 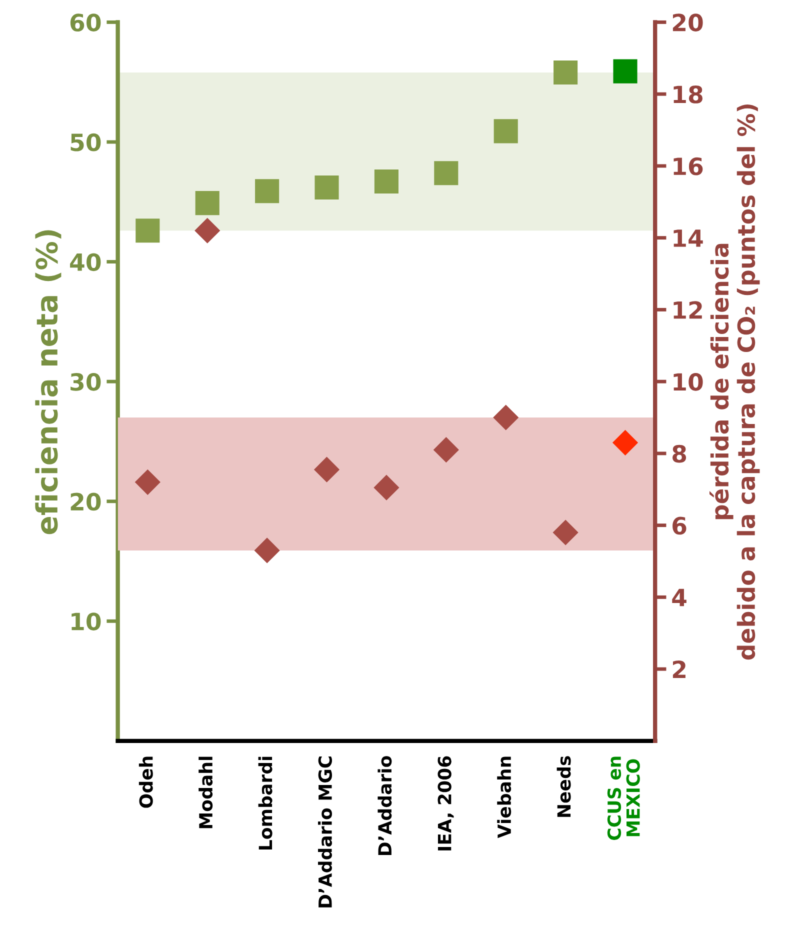 What do you see at coordinates (679, 669) in the screenshot?
I see `y2-tick-label: 2` at bounding box center [679, 669].